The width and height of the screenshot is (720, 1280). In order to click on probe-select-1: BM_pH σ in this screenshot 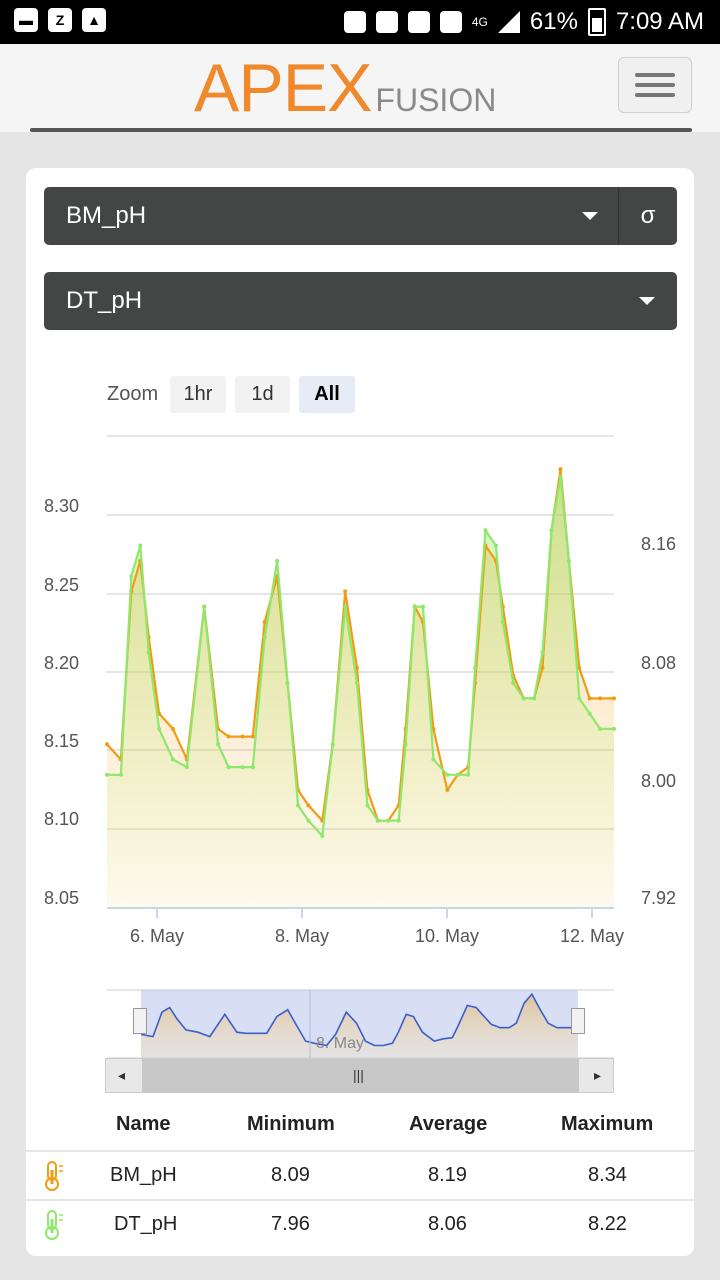, I will do `click(360, 216)`.